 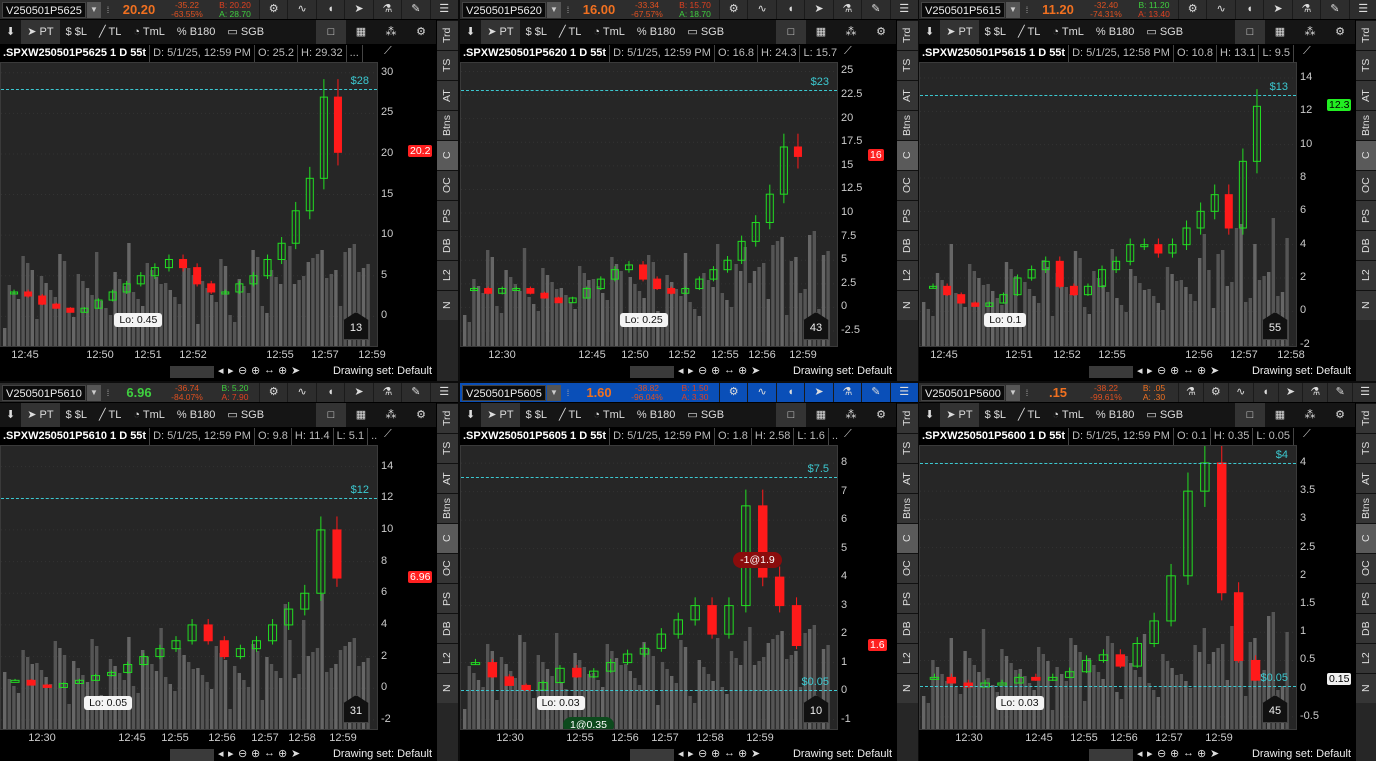 What do you see at coordinates (382, 754) in the screenshot?
I see `drawing-set-label: Drawing set: Default` at bounding box center [382, 754].